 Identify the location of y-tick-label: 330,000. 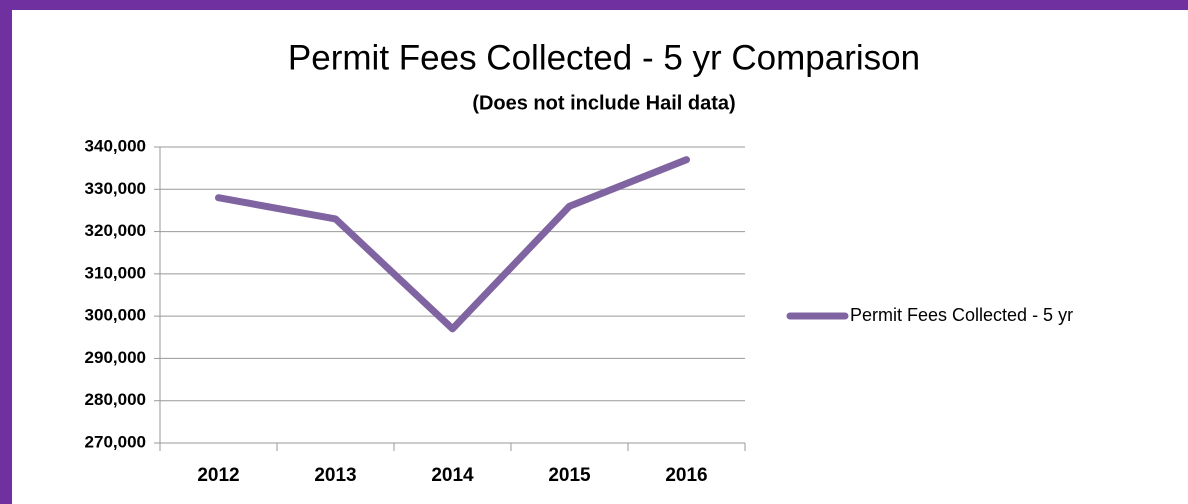
(115, 188).